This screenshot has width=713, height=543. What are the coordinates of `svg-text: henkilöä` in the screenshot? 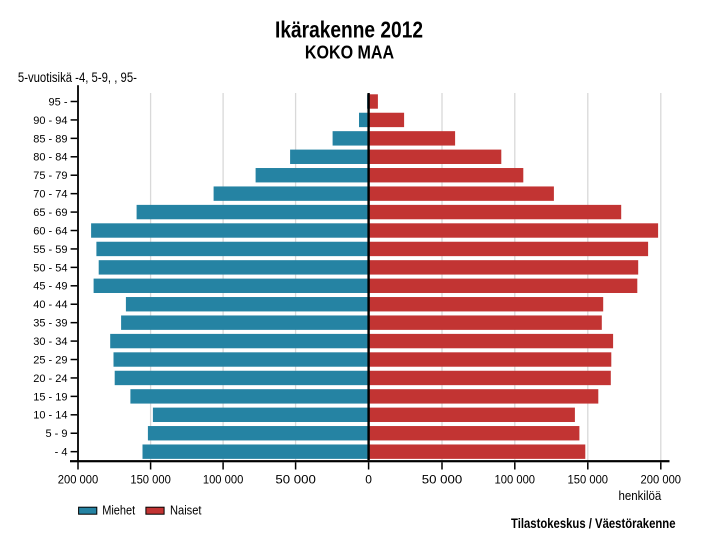 It's located at (640, 495).